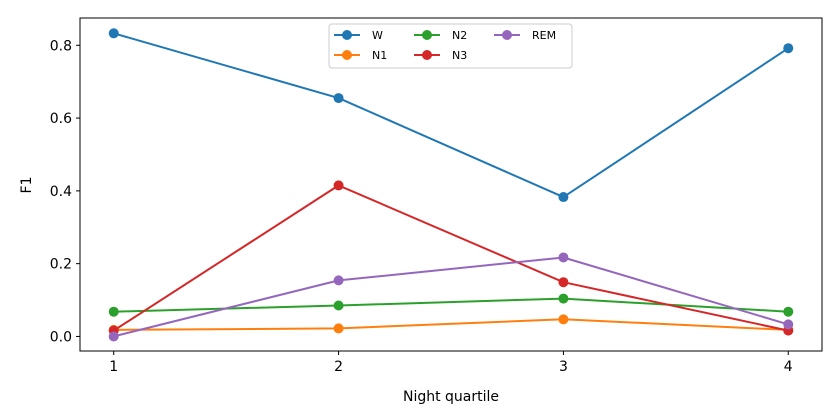 This screenshot has height=420, width=840. What do you see at coordinates (451, 397) in the screenshot?
I see `x-axis-title: Night quartile` at bounding box center [451, 397].